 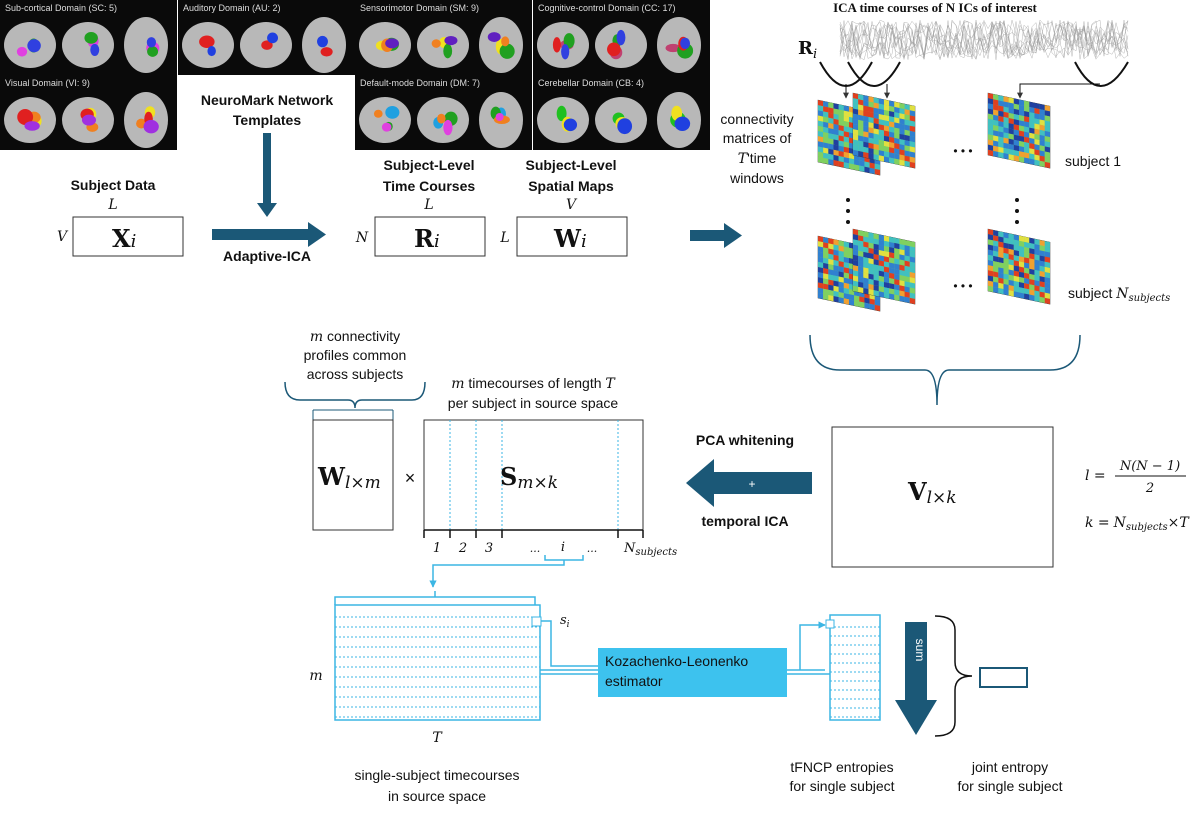 I want to click on segment-axis, so click(x=533, y=533).